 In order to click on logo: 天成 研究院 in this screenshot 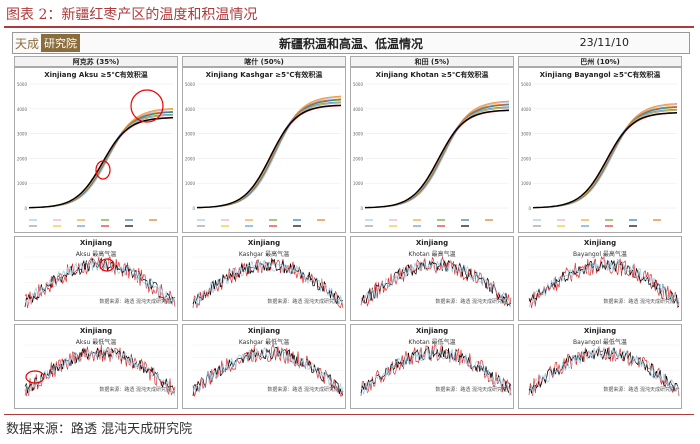, I will do `click(47, 43)`.